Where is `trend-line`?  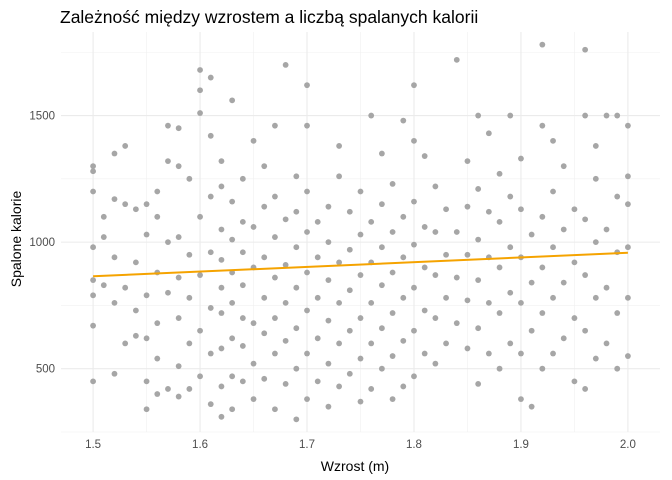
trend-line is located at coordinates (360, 264).